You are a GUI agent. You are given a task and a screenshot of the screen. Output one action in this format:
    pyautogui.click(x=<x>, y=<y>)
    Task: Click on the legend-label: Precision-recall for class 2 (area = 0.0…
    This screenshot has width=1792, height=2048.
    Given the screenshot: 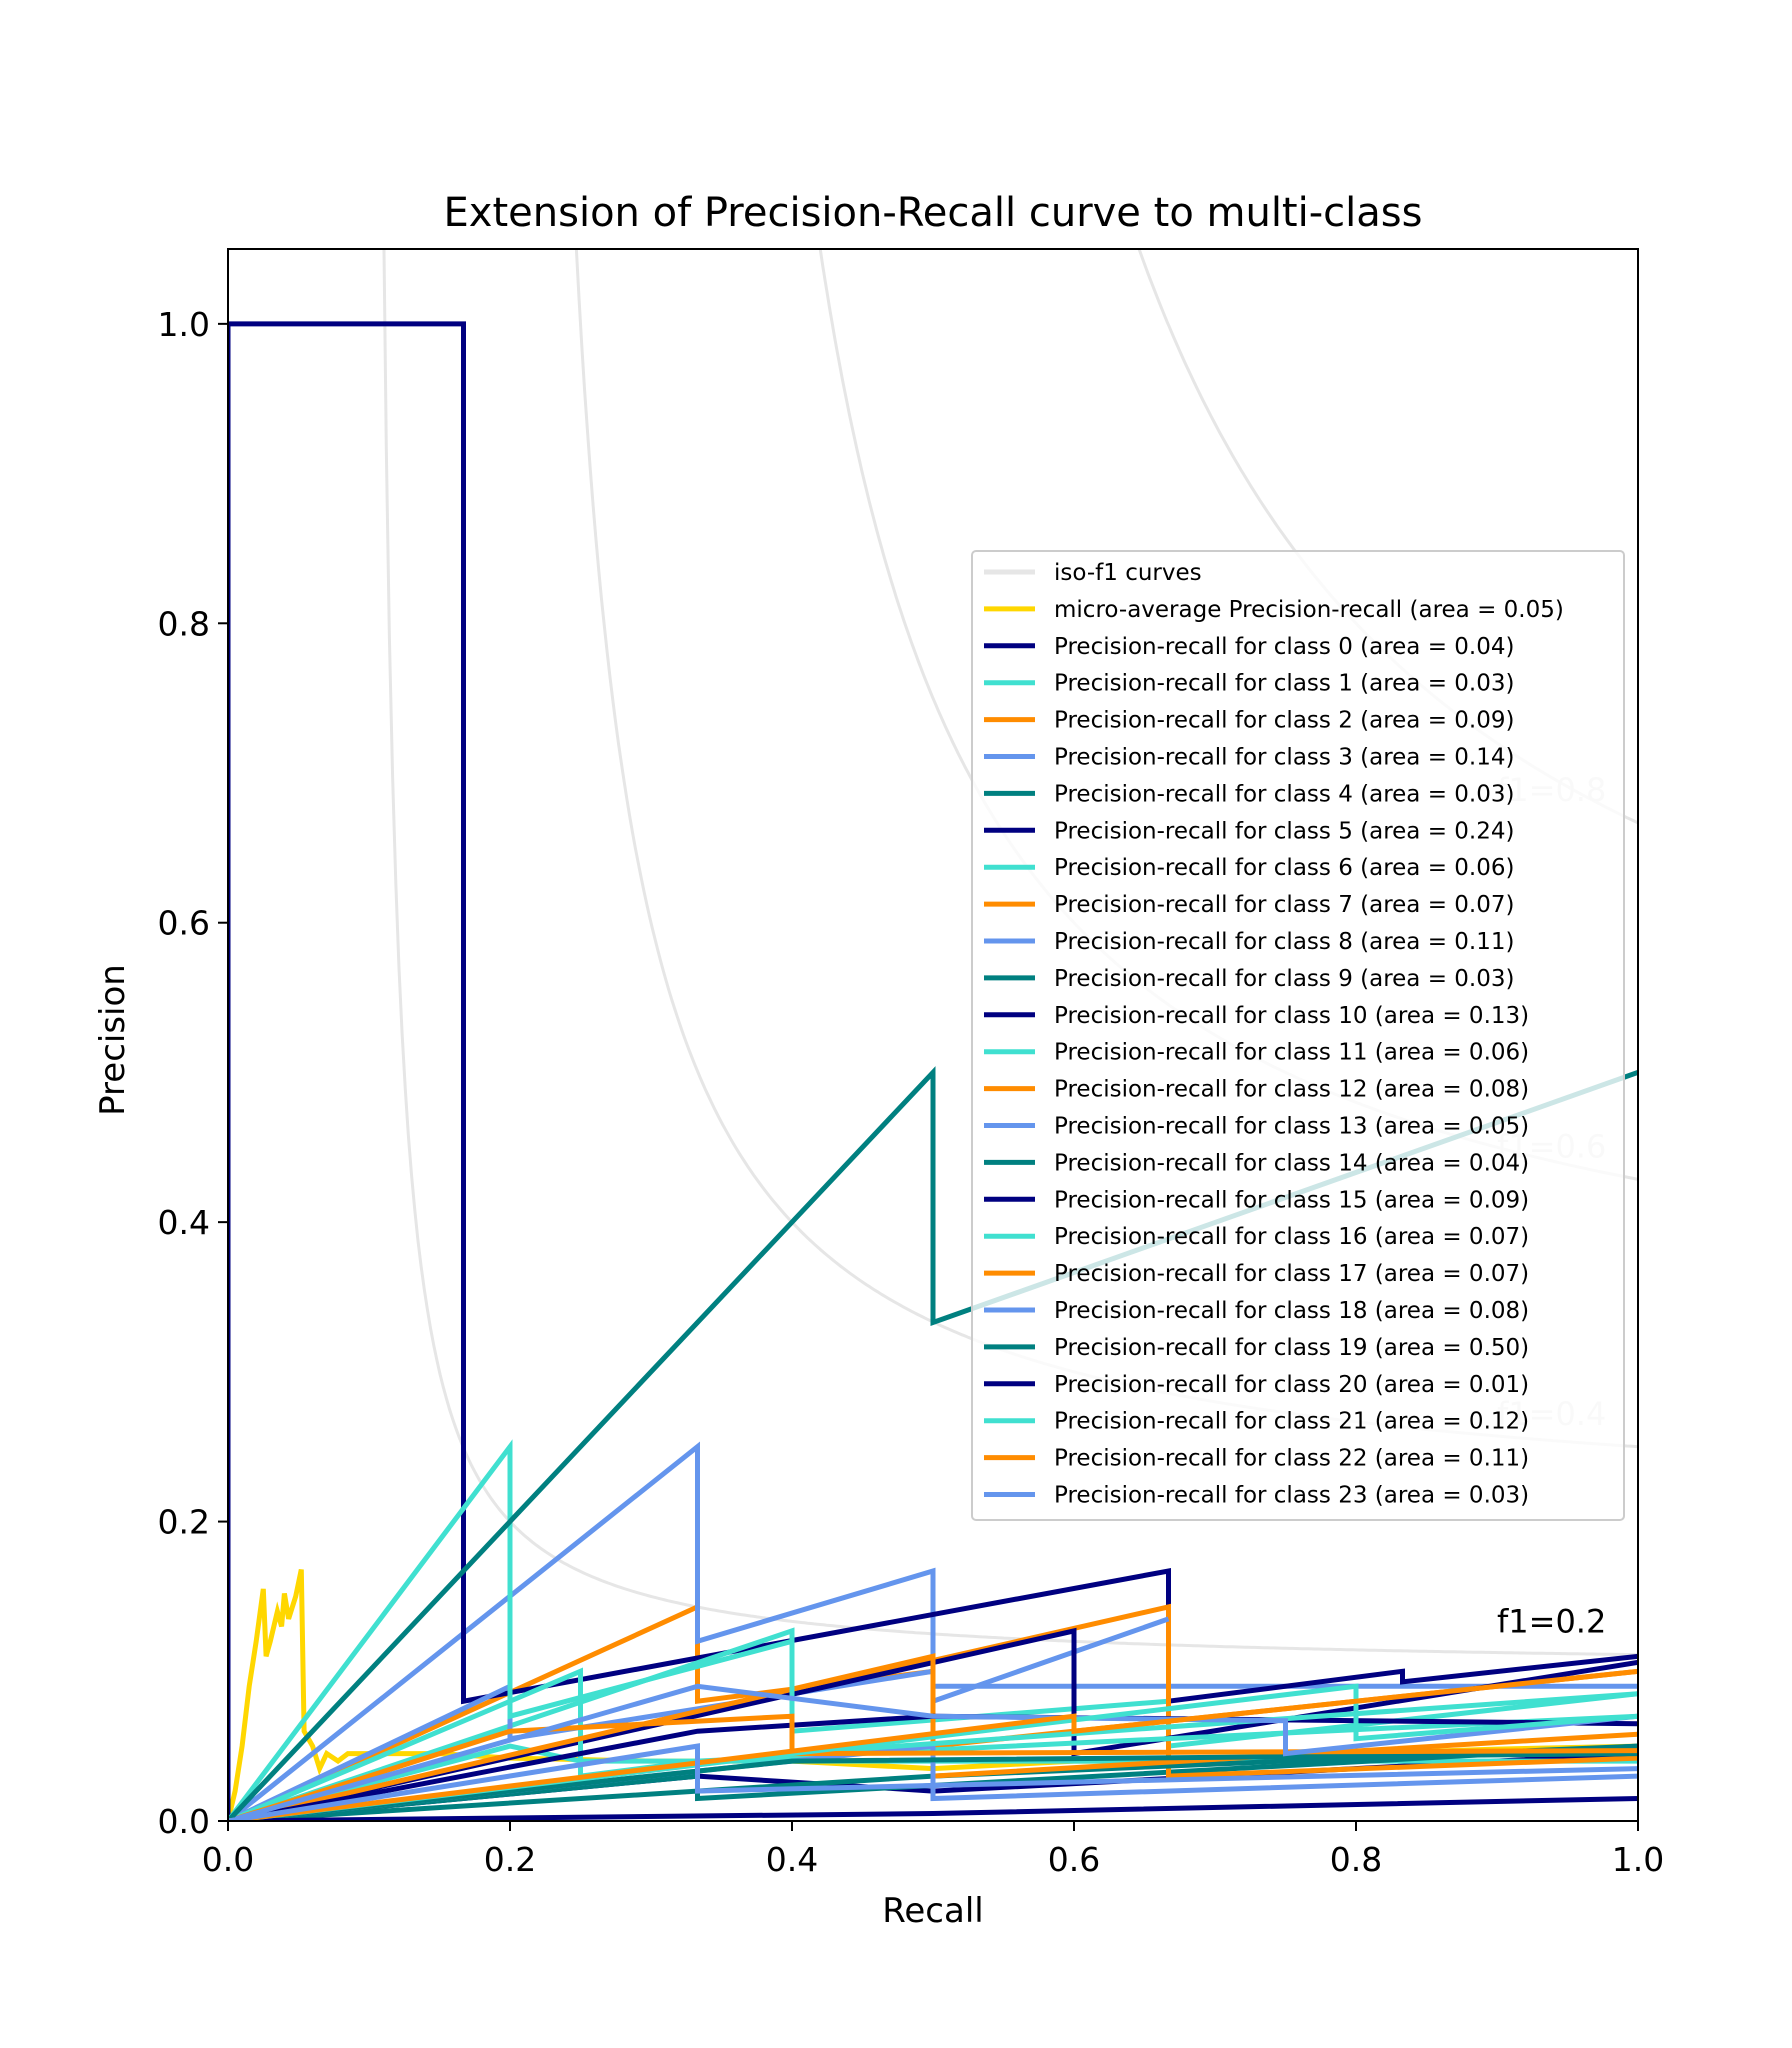 What is the action you would take?
    pyautogui.click(x=1284, y=721)
    